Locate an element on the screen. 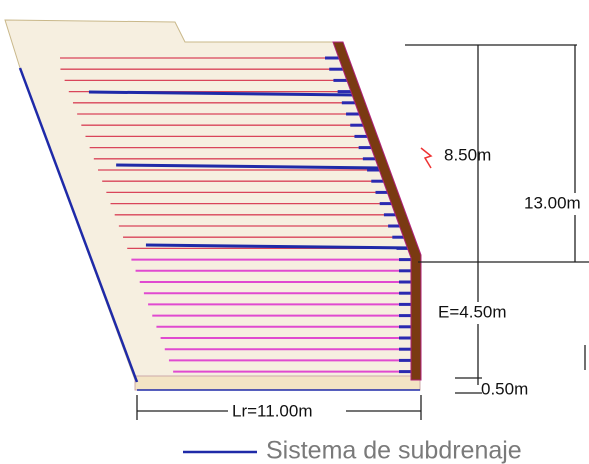  dim-label: 0.50m is located at coordinates (504, 388).